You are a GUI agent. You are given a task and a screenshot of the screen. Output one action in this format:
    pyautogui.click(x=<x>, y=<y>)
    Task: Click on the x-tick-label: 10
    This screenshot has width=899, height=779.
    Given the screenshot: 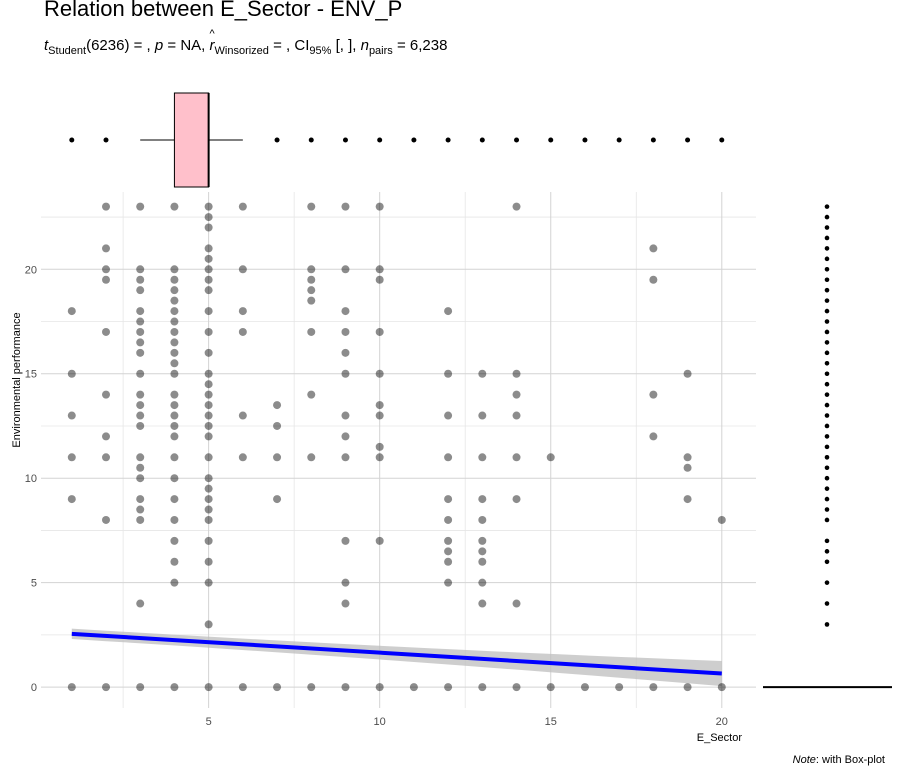 What is the action you would take?
    pyautogui.click(x=380, y=722)
    